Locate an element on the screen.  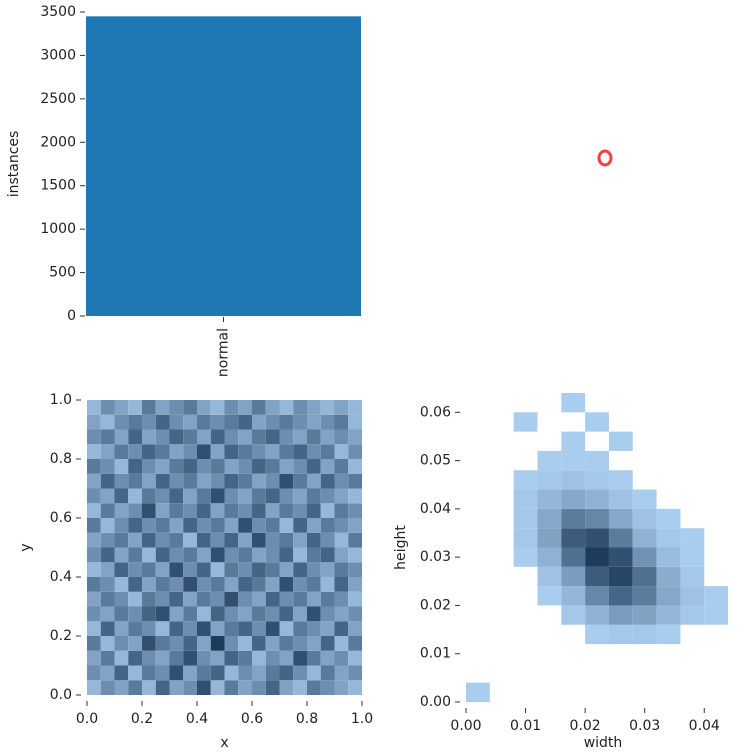
y-tick-label: 1.0 is located at coordinates (61, 400).